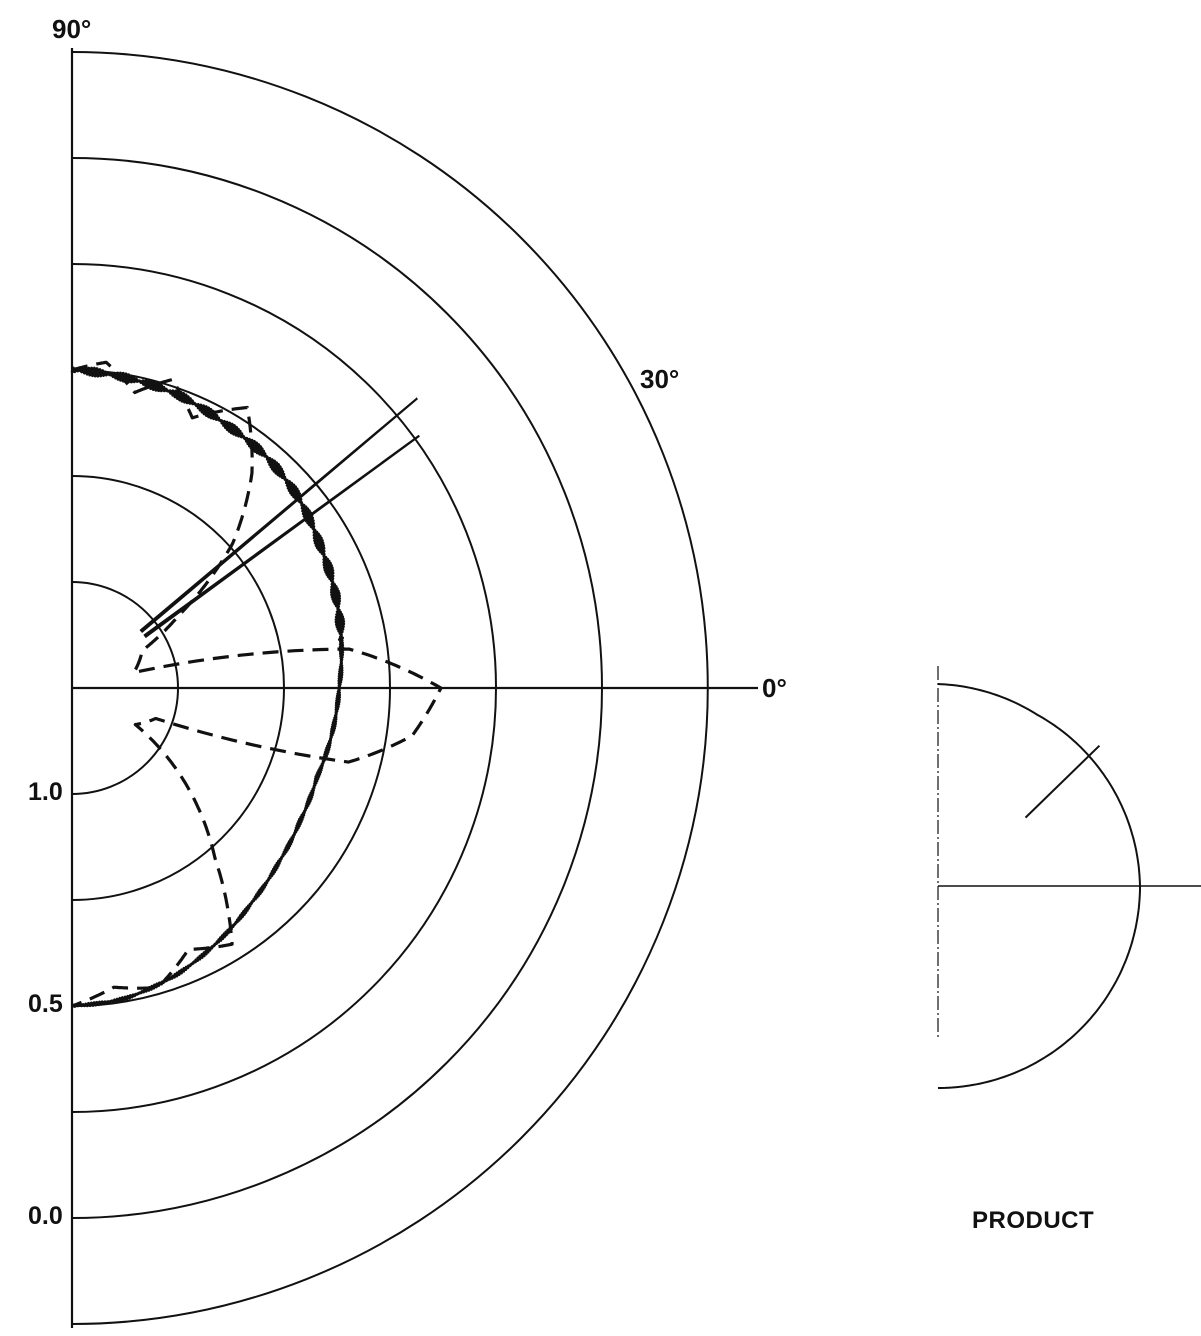  Describe the element at coordinates (45, 792) in the screenshot. I see `radial-tick-label: 1.0` at that location.